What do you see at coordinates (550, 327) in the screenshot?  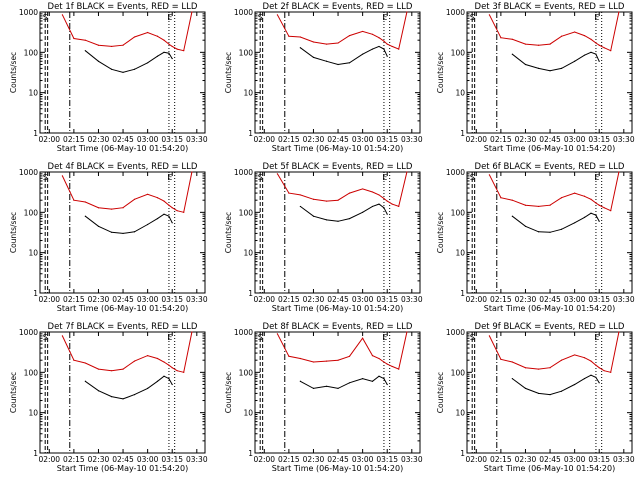 I see `chart-title: Det 9f BLACK = Events, RED = LLD` at bounding box center [550, 327].